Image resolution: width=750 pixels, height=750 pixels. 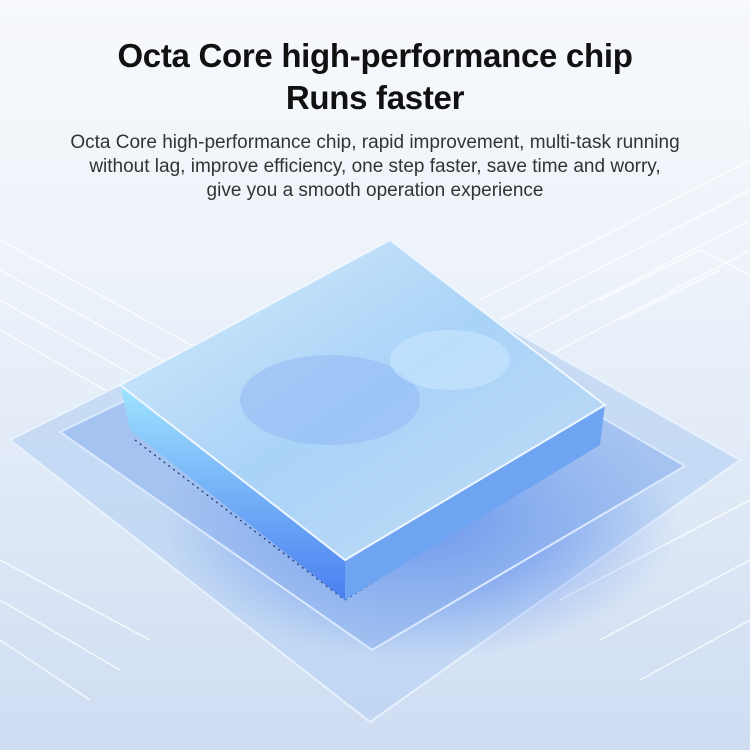 What do you see at coordinates (232, 492) in the screenshot?
I see `die-side-left` at bounding box center [232, 492].